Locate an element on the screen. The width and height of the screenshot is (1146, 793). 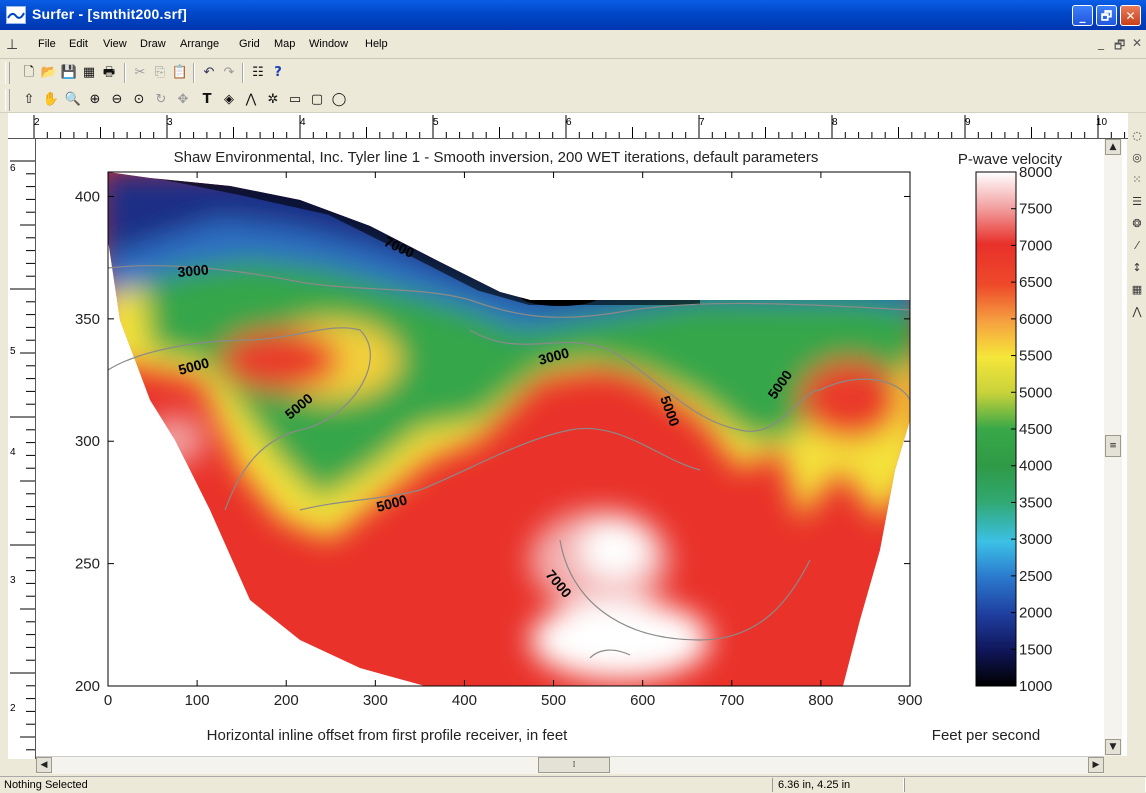
base-map-icon: ◎ is located at coordinates (1137, 157).